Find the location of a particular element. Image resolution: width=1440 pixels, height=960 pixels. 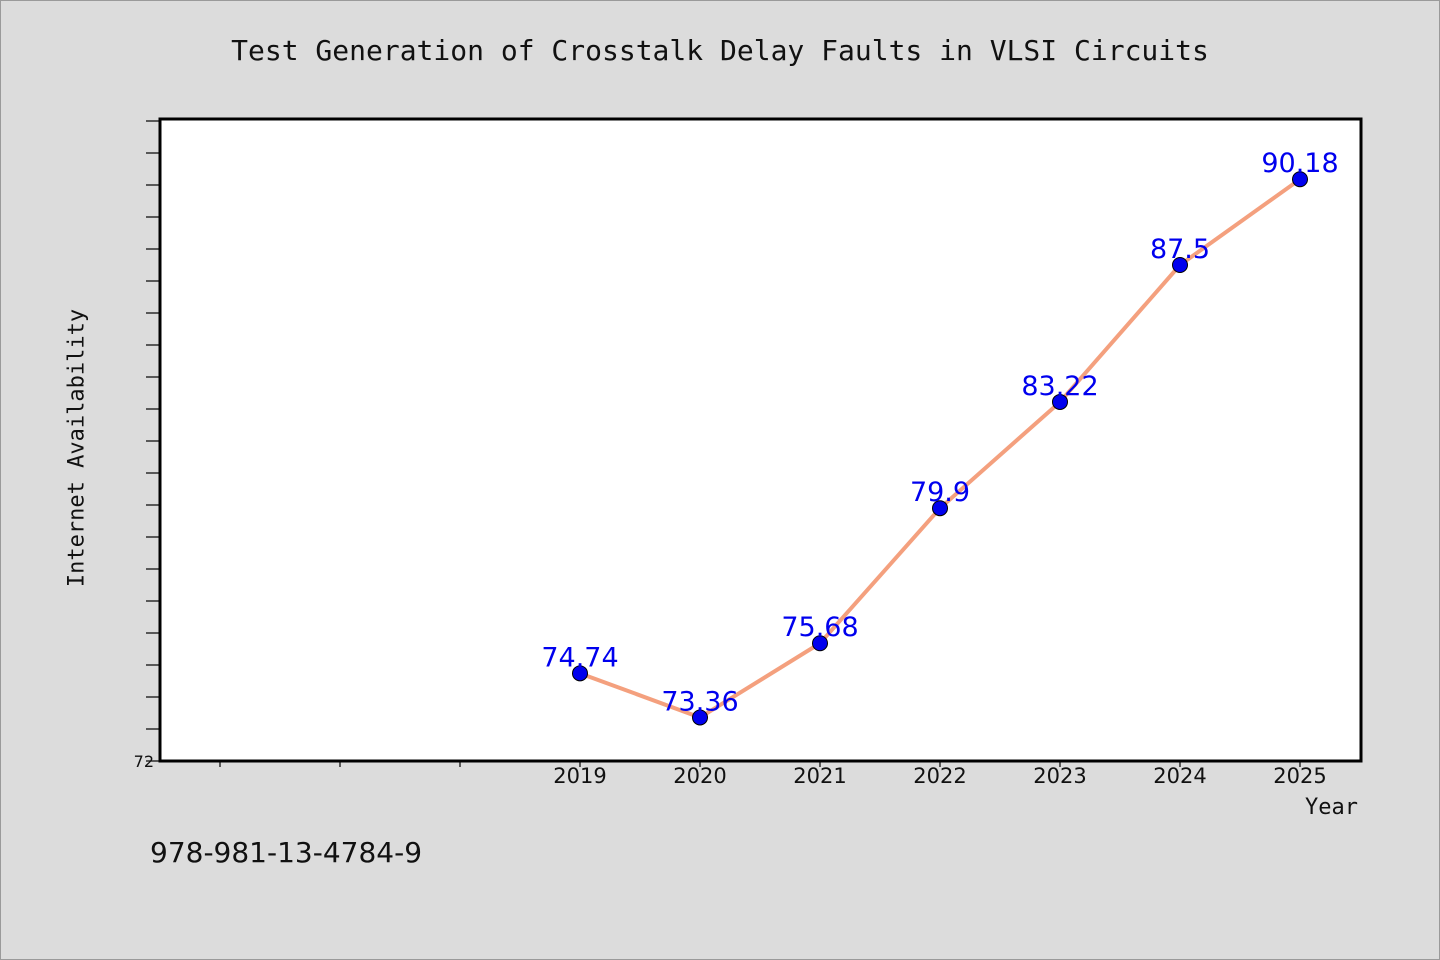

data-label-2020: 73.36 is located at coordinates (699, 701).